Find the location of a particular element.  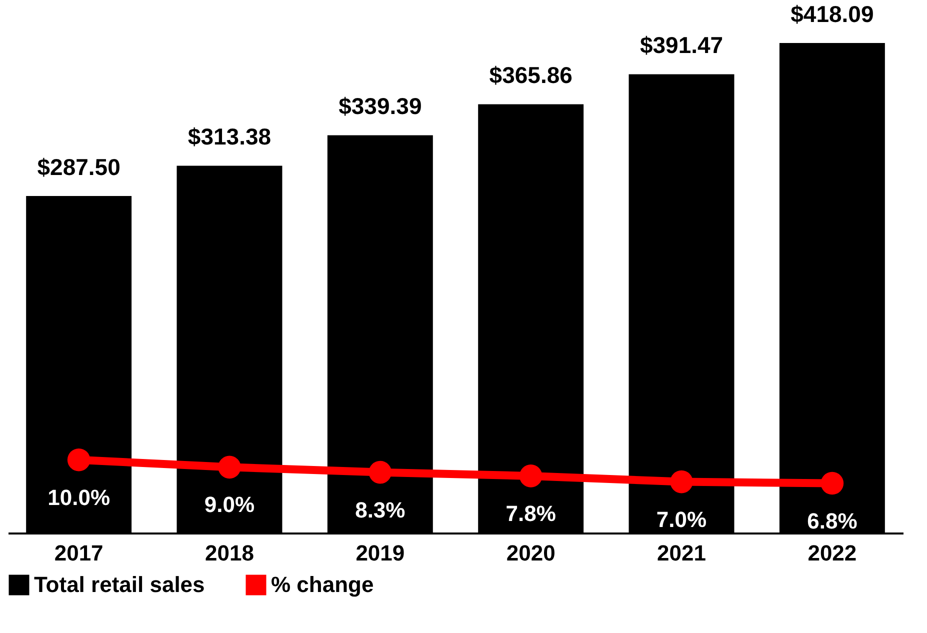

data-label: 7.8% is located at coordinates (531, 513).